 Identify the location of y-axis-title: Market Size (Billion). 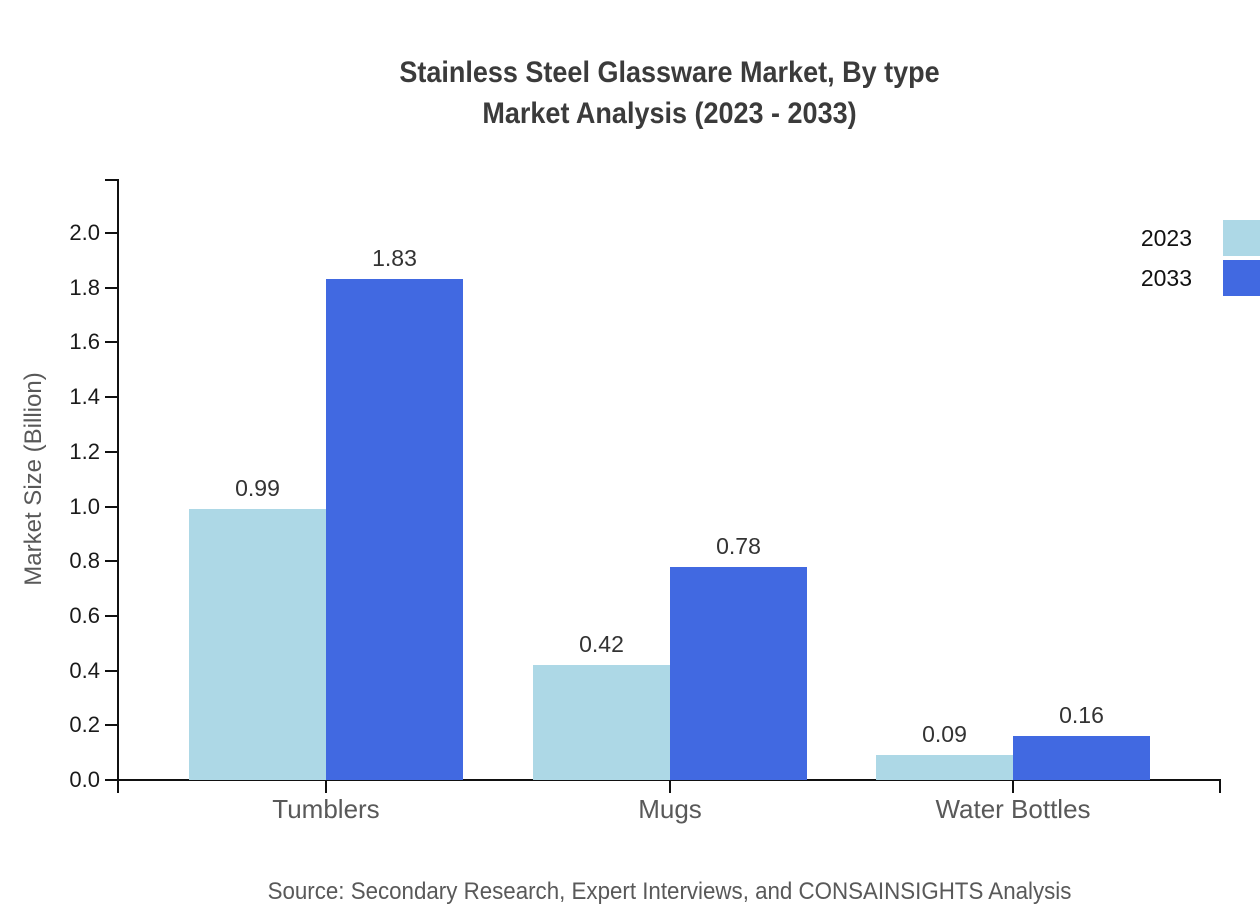
(33, 479).